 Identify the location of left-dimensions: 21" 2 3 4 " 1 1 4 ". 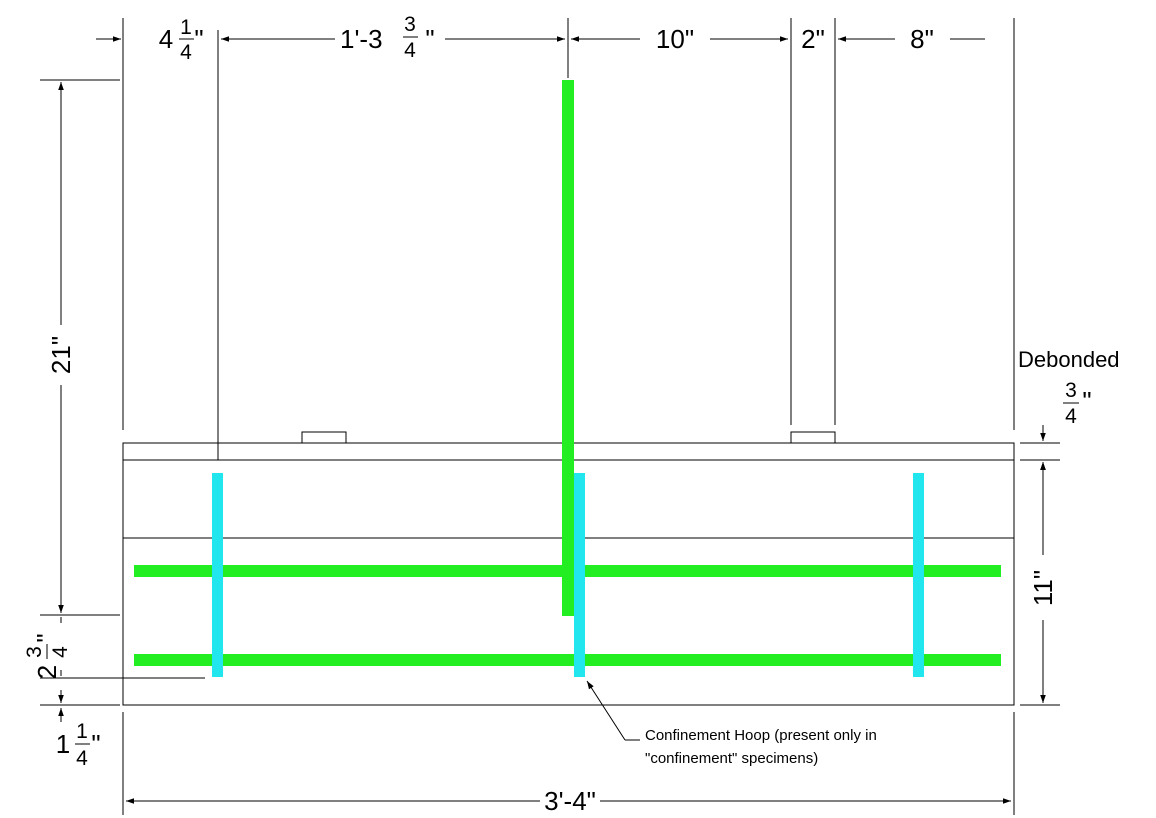
(62, 426).